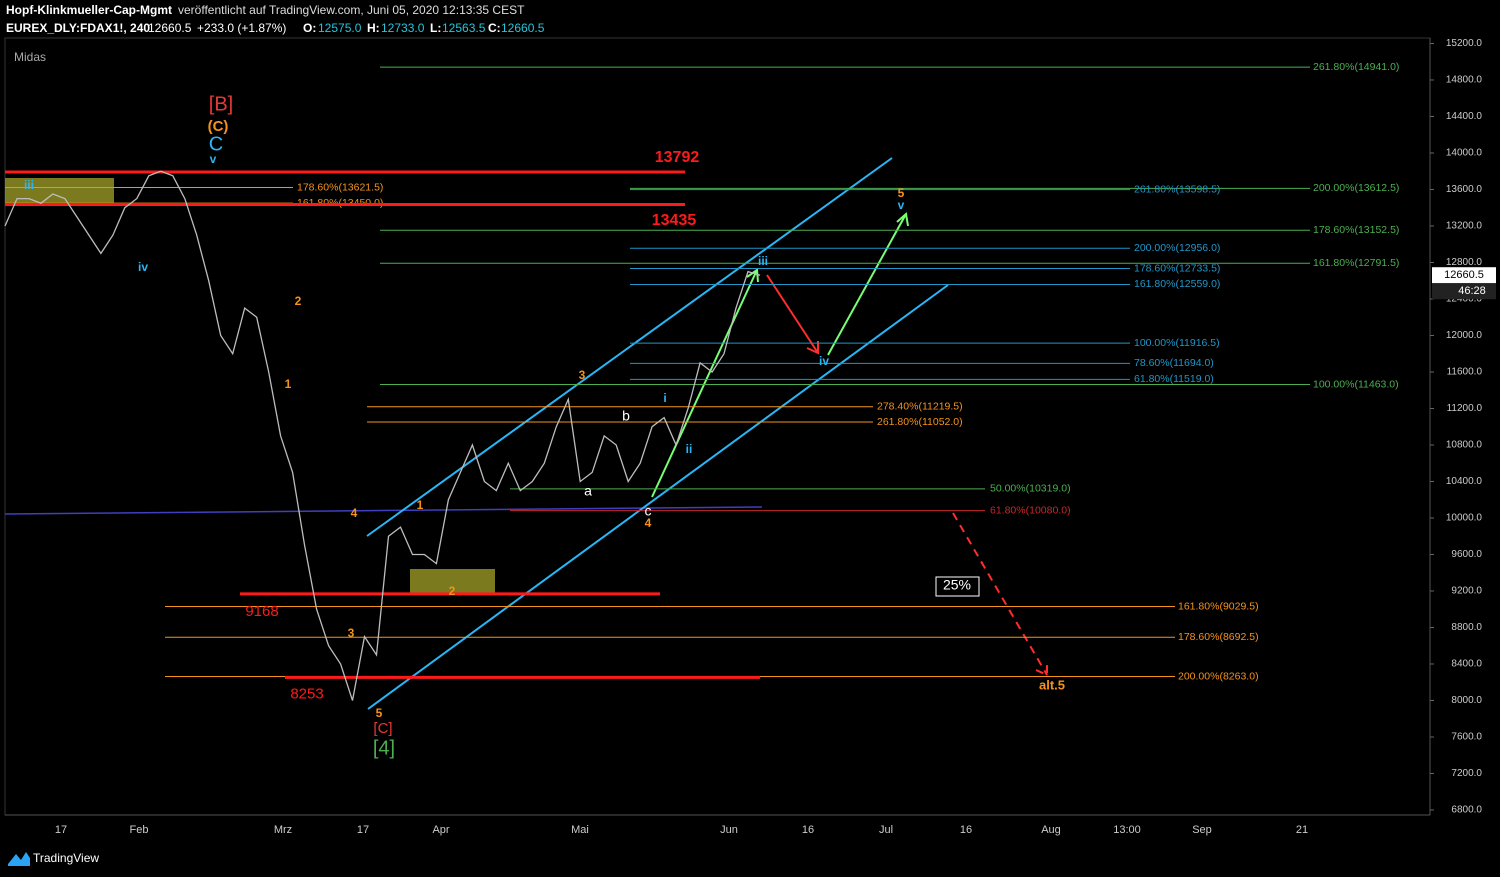 This screenshot has width=1500, height=877. I want to click on x-tick-label: Jun, so click(729, 830).